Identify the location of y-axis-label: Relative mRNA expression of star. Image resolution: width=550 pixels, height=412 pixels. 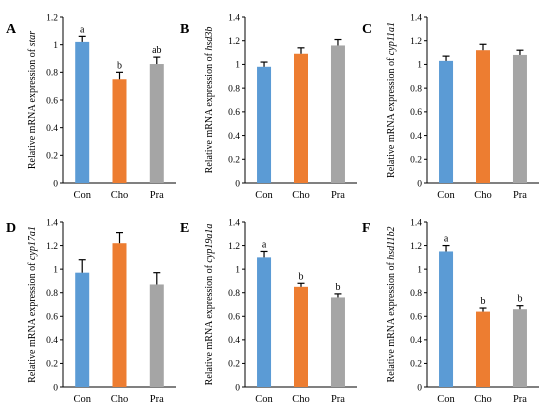
(32, 100).